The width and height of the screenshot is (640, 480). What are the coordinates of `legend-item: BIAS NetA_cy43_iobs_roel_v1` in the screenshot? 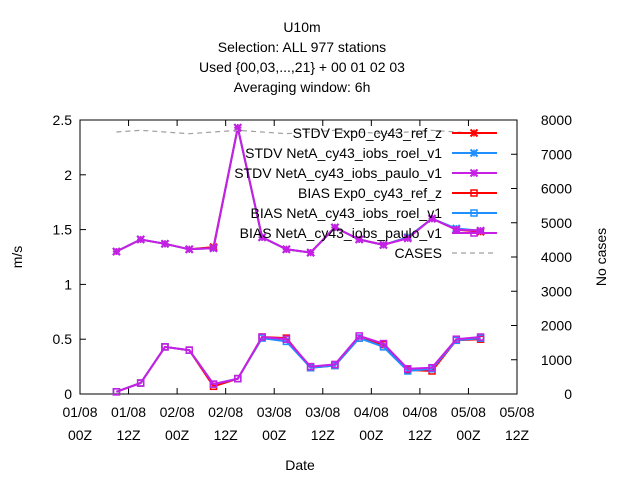 It's located at (374, 213).